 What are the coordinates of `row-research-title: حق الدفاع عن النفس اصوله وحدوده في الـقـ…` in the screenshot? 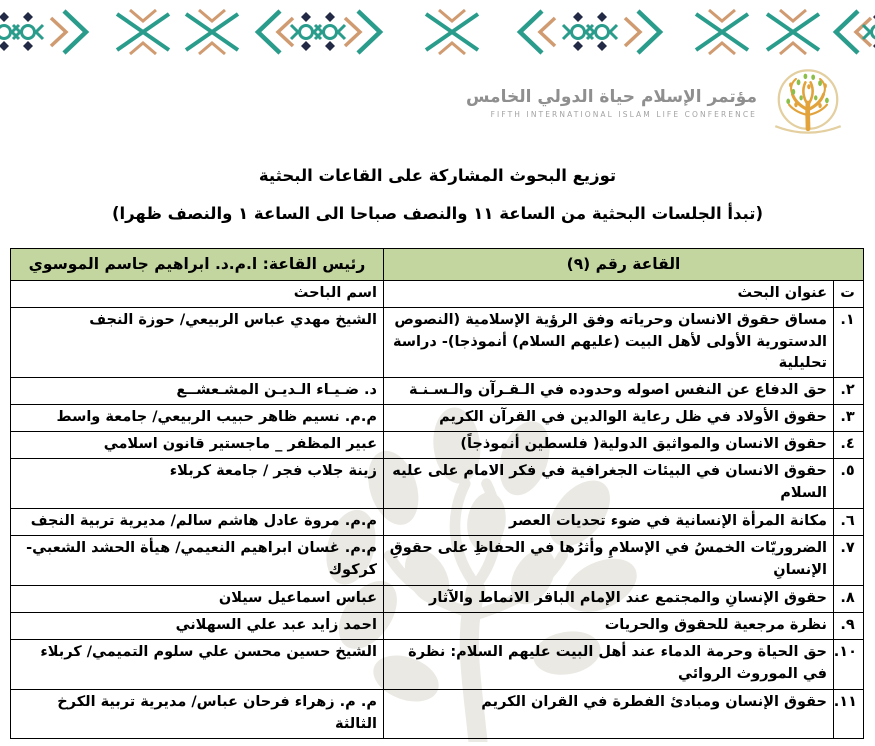 It's located at (608, 391).